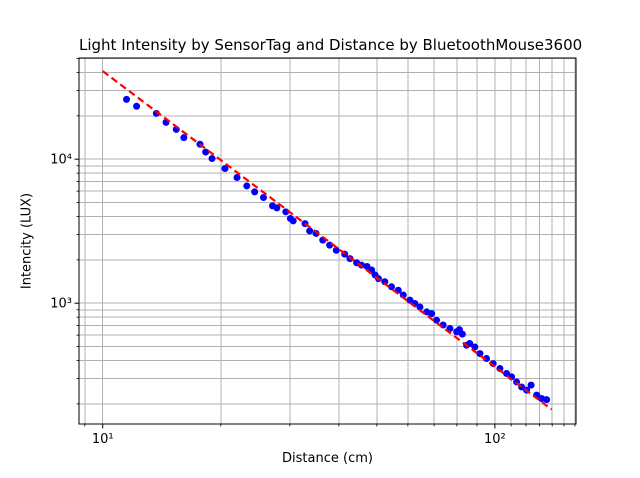 This screenshot has width=640, height=478. Describe the element at coordinates (327, 458) in the screenshot. I see `x-axis-label: Distance (cm)` at that location.